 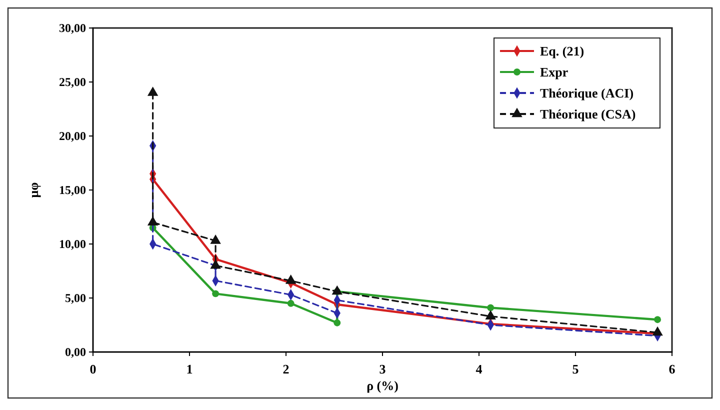 I want to click on y-tick-label: 20,00, so click(x=72, y=135).